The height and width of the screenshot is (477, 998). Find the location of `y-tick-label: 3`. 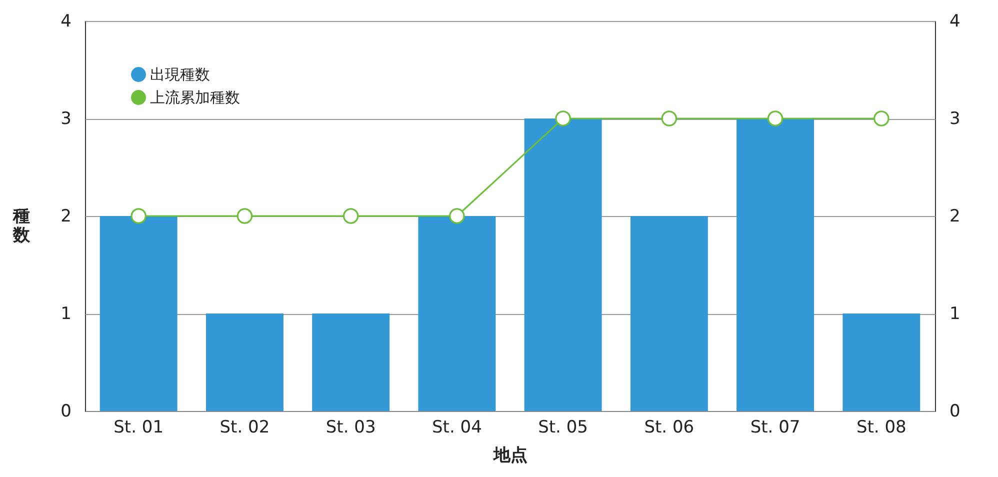

y-tick-label: 3 is located at coordinates (66, 119).